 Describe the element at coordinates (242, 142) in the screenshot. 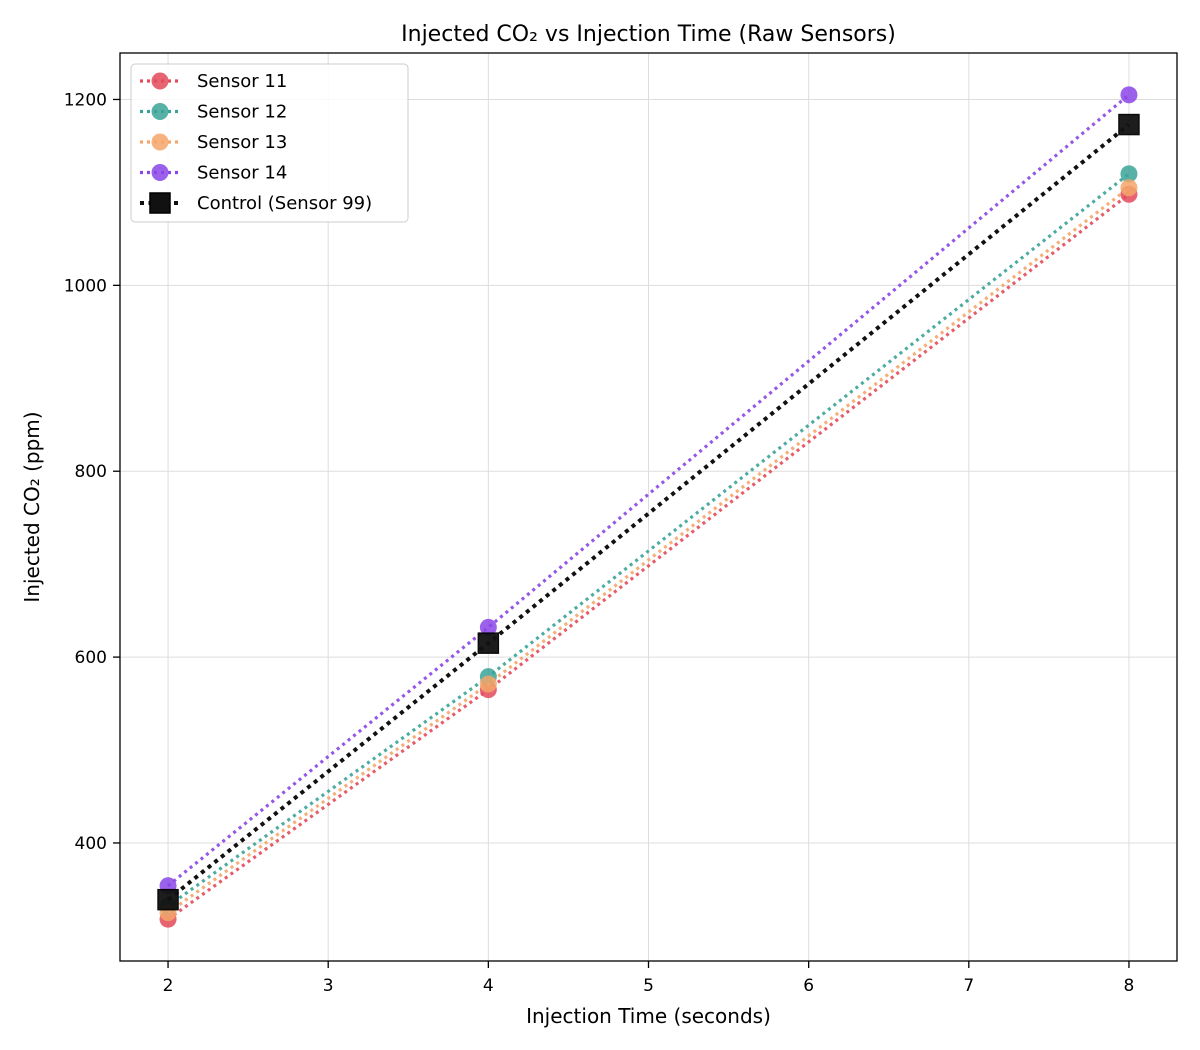

I see `legend-label: Sensor 13` at that location.